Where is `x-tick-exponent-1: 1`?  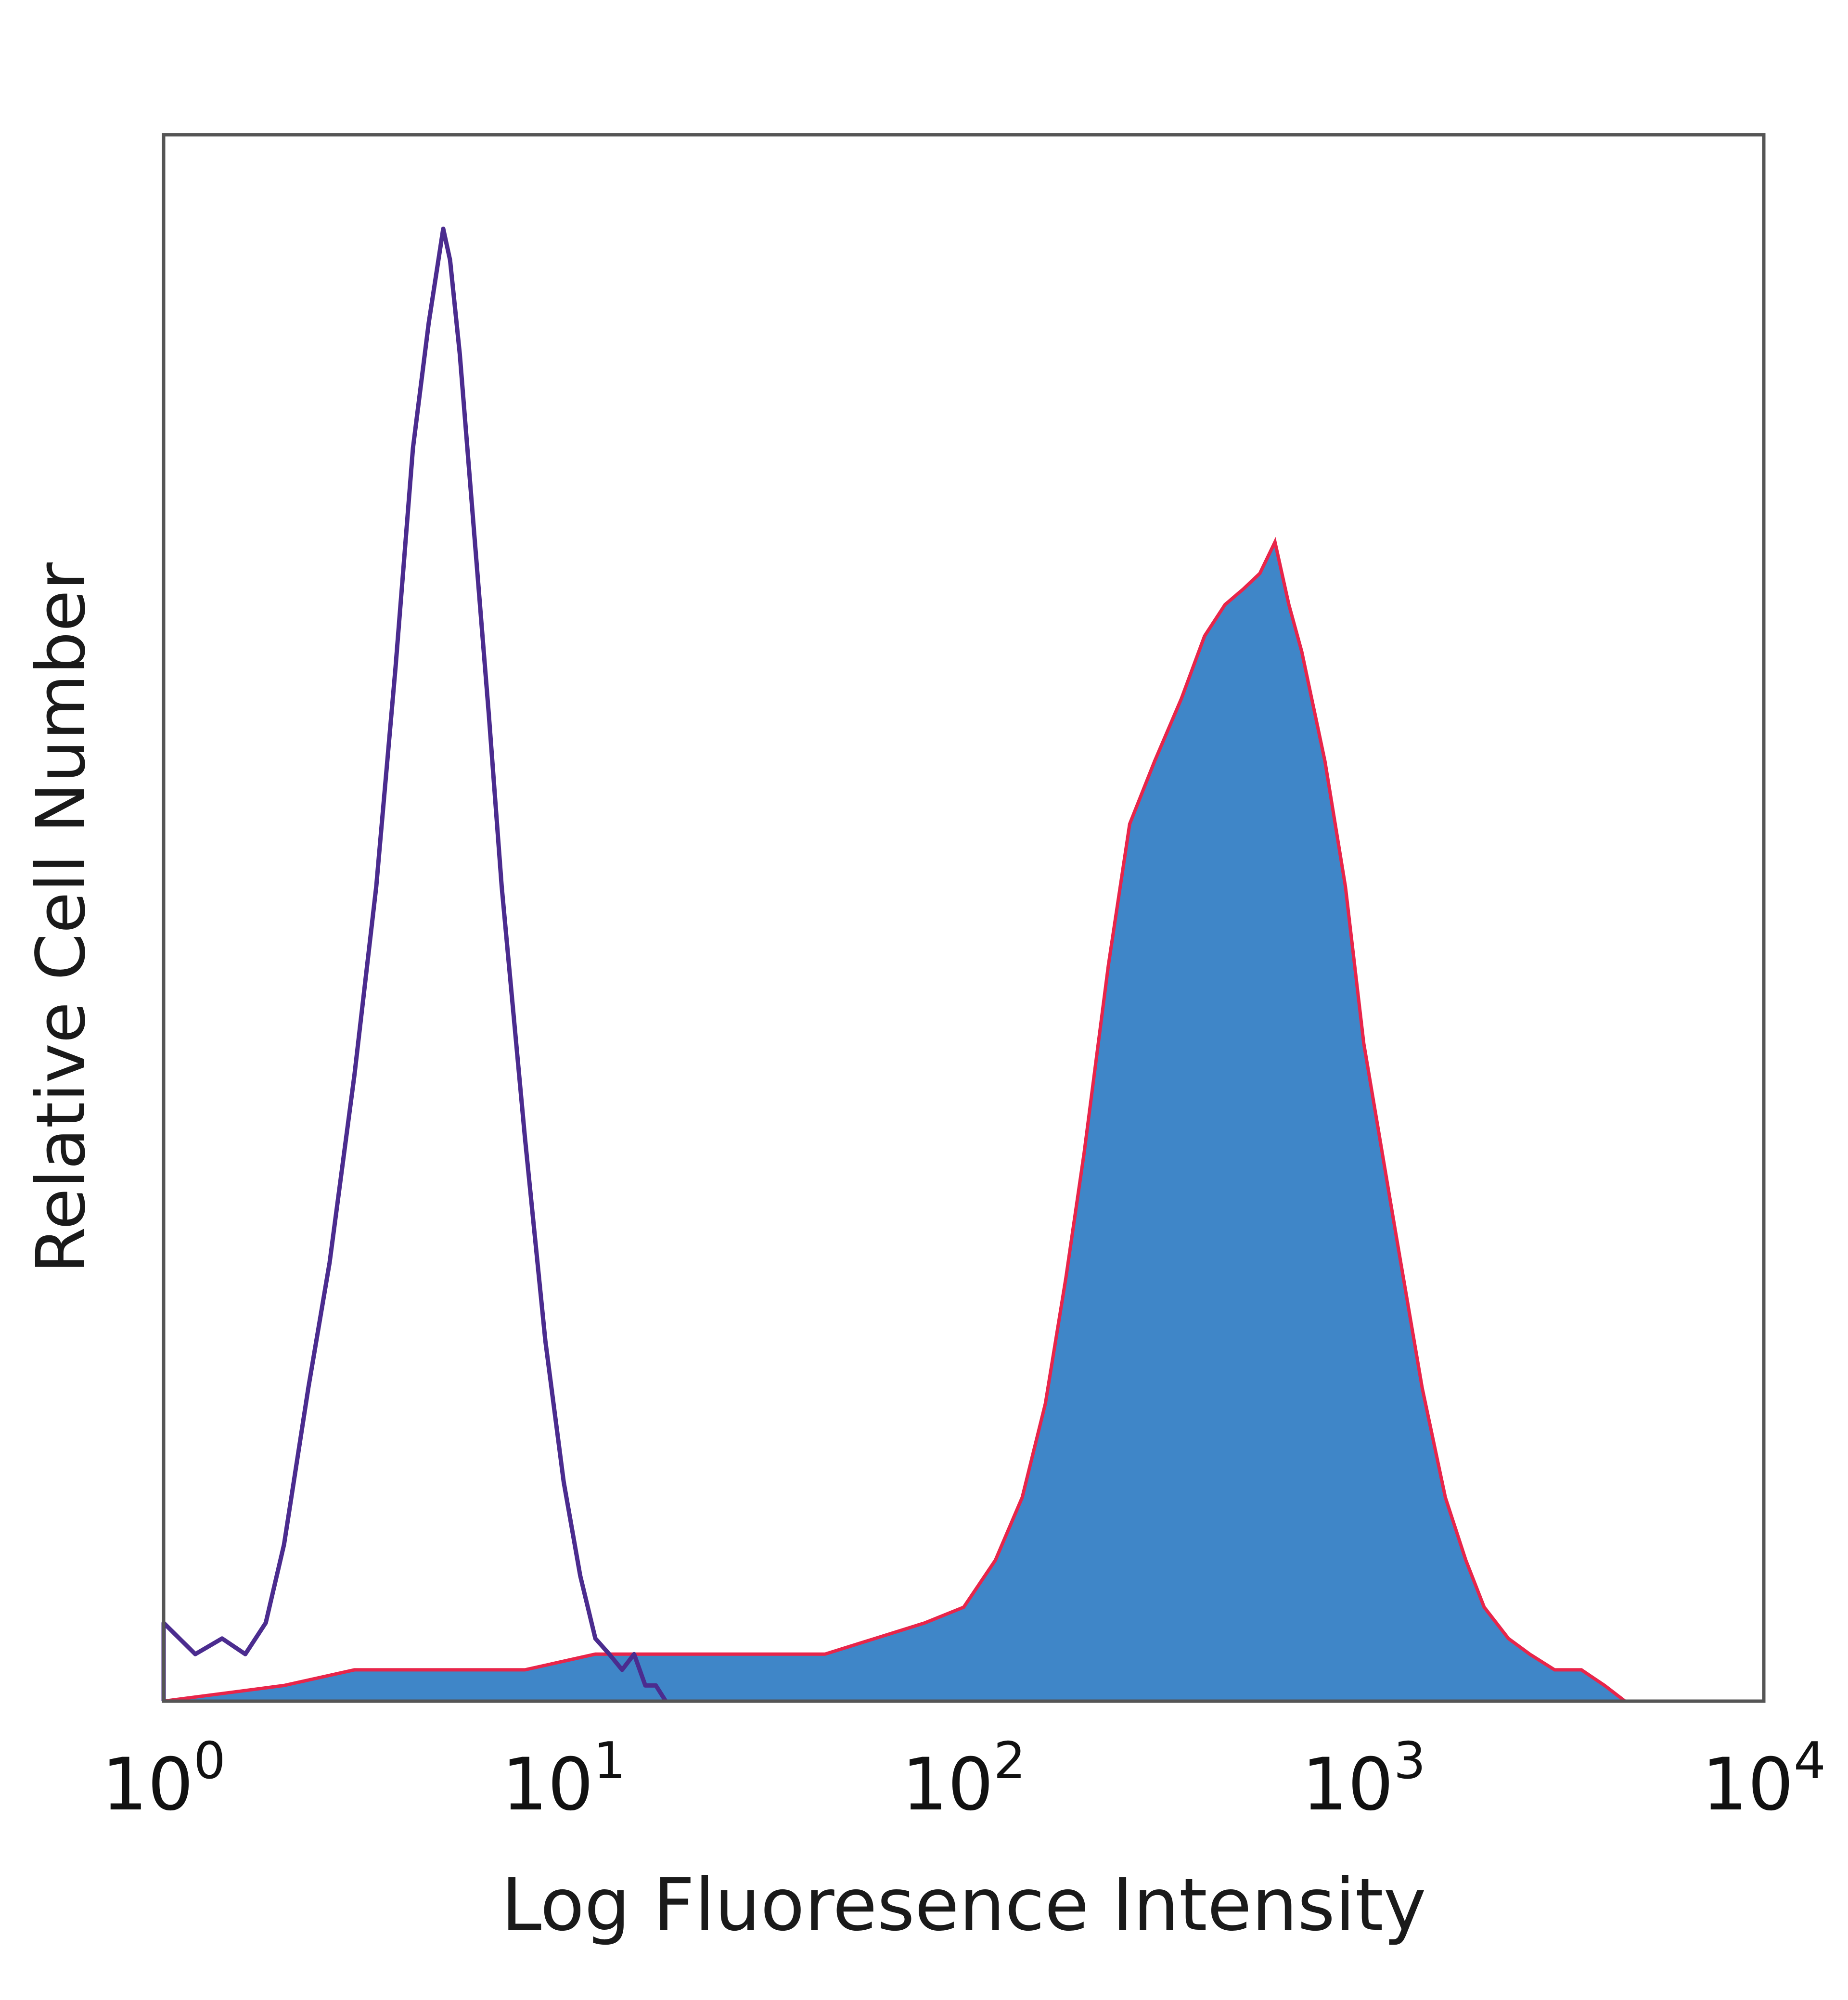
x-tick-exponent-1: 1 is located at coordinates (609, 1760).